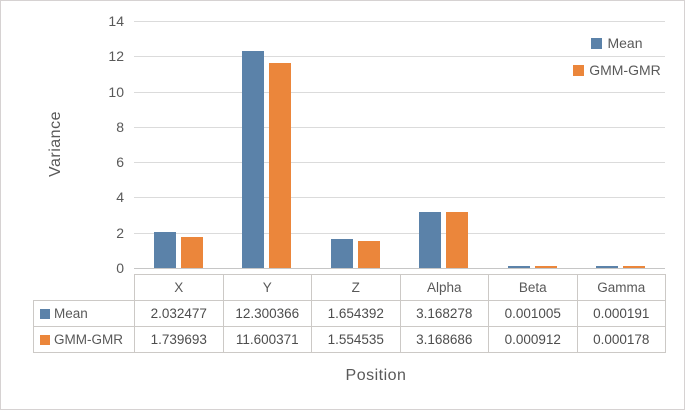 The image size is (685, 410). What do you see at coordinates (399, 127) in the screenshot?
I see `gridline-y8` at bounding box center [399, 127].